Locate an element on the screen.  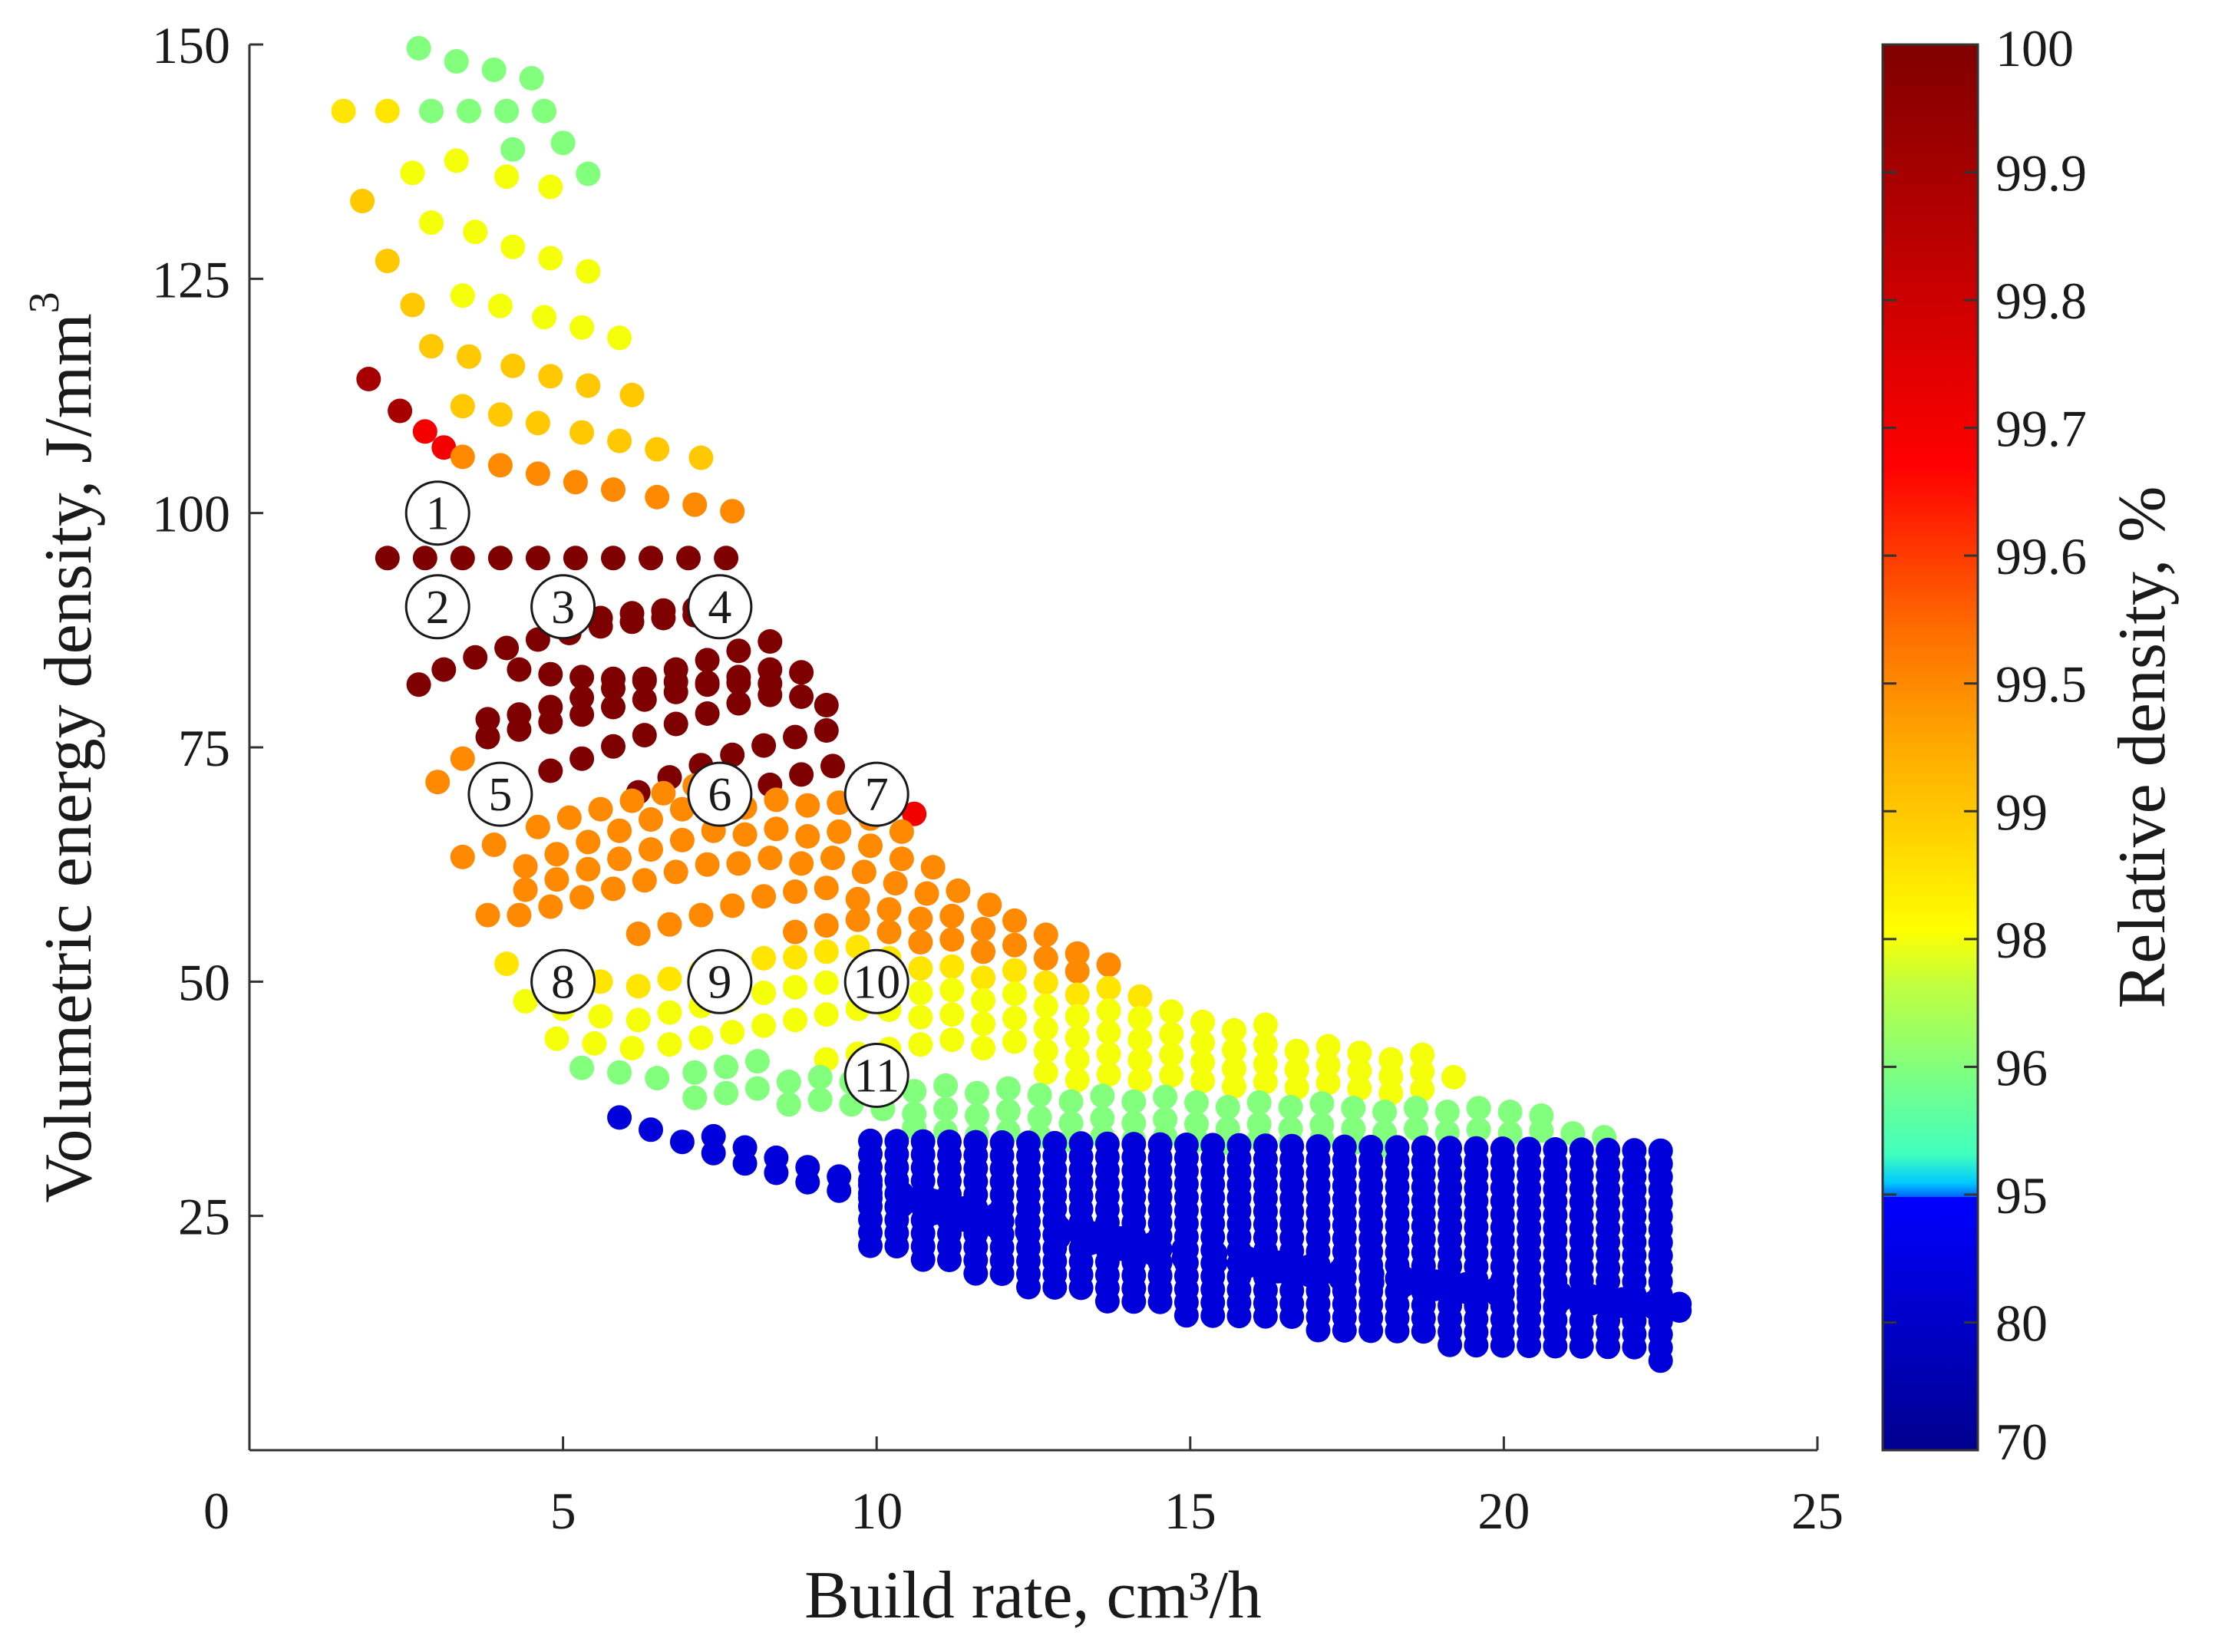
colorbar-frame is located at coordinates (1930, 747).